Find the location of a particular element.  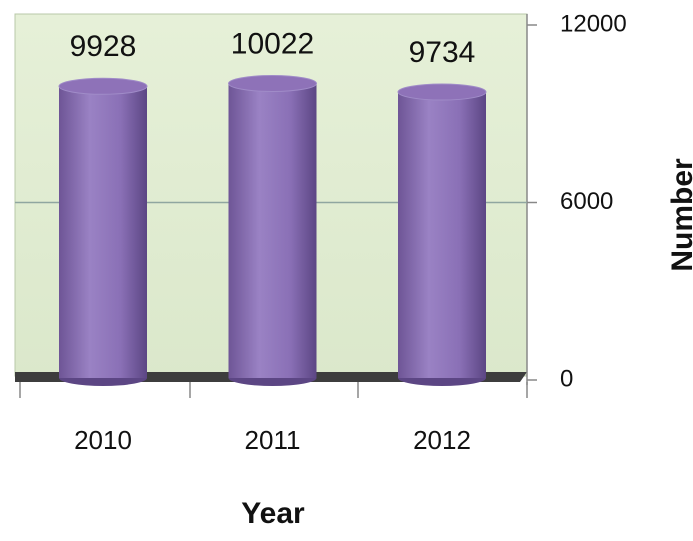

data-label: 9928 is located at coordinates (103, 46).